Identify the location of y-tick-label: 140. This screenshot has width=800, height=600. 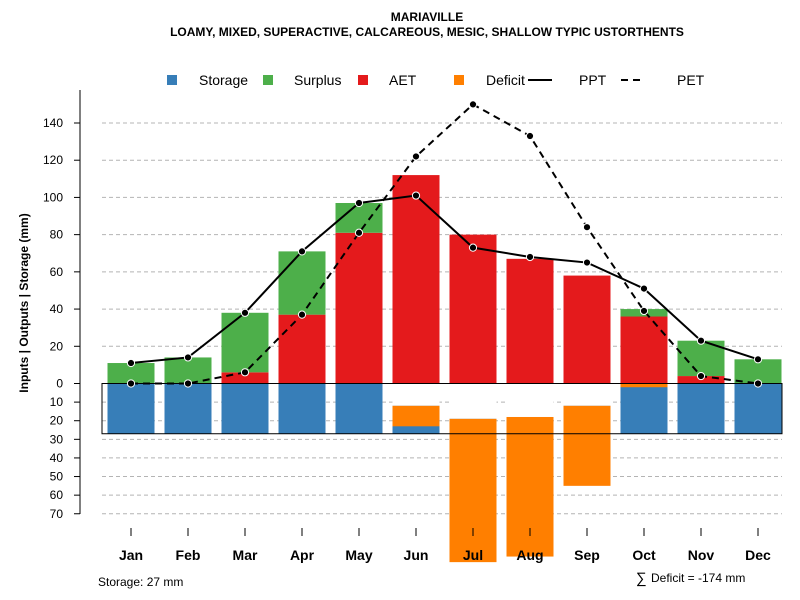
(53, 123).